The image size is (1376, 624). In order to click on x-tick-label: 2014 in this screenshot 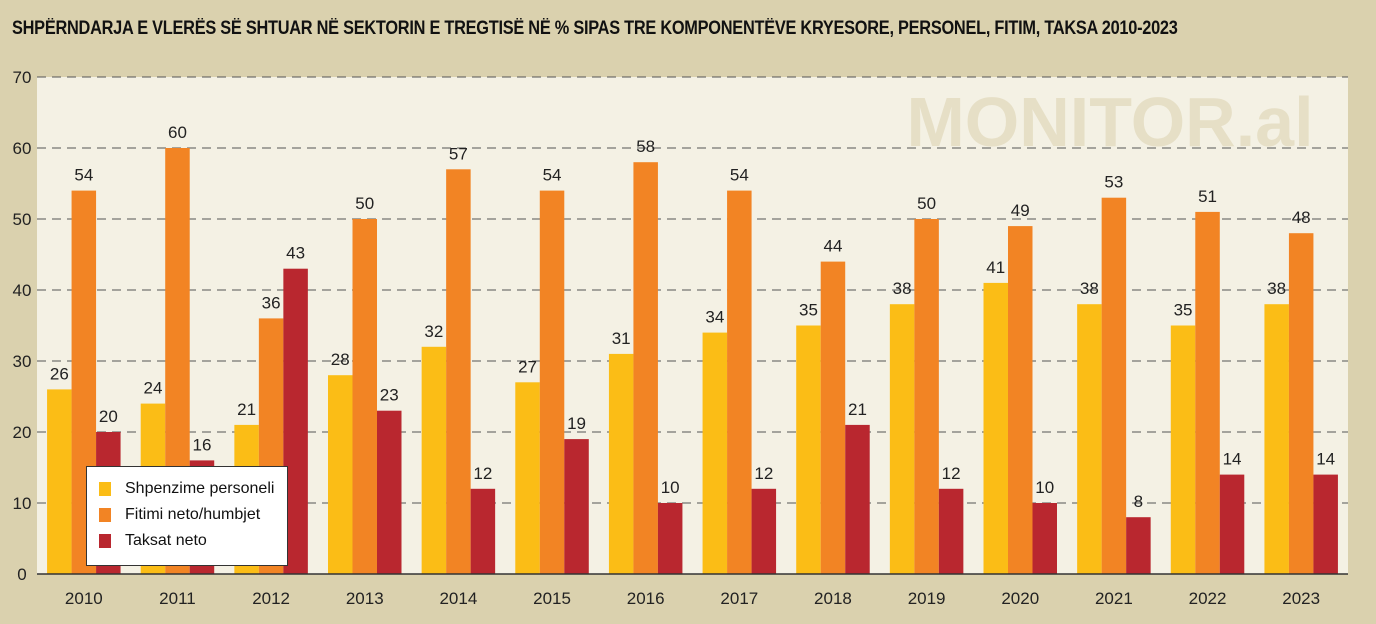, I will do `click(458, 598)`.